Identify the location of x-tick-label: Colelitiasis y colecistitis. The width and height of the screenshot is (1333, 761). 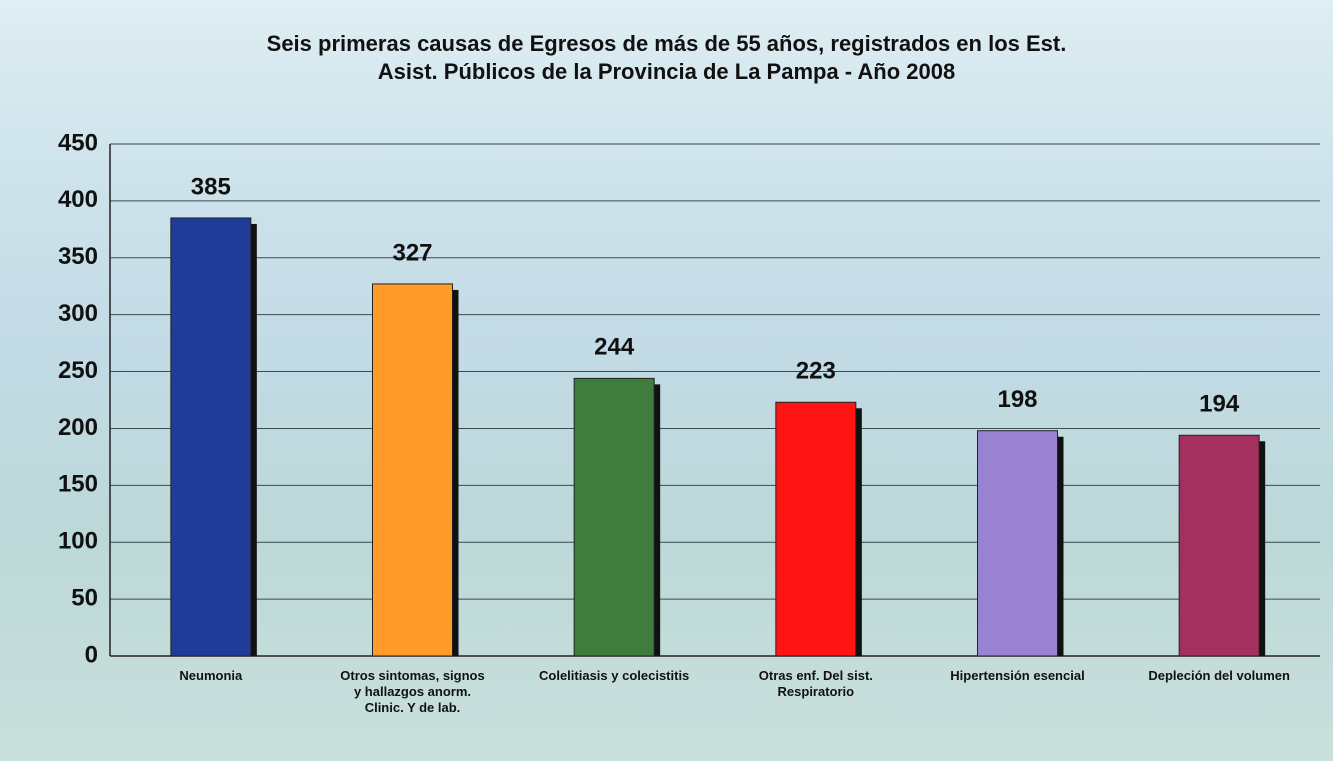
(614, 675).